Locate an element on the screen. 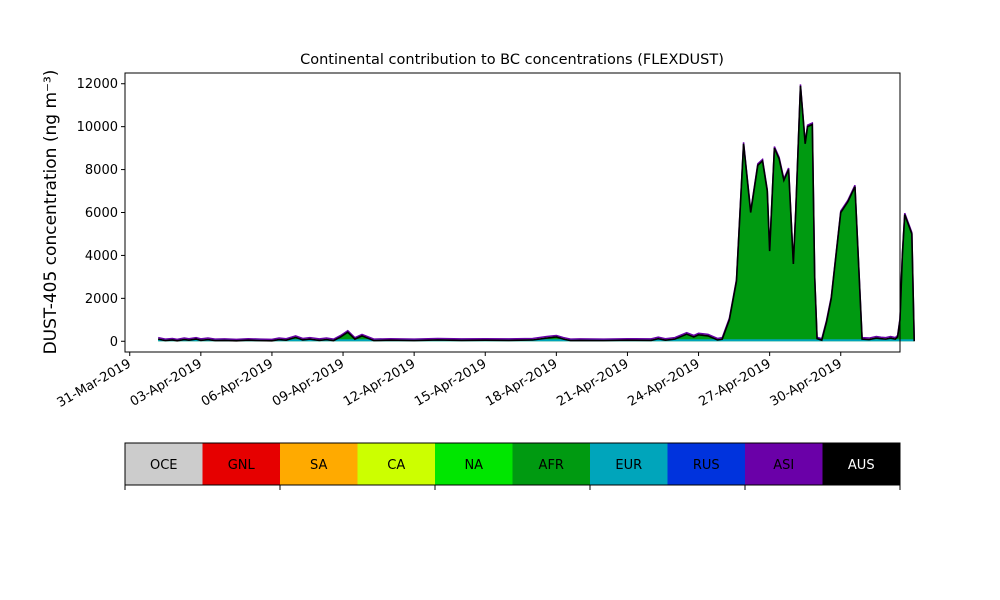 The width and height of the screenshot is (1000, 600). x-tick-label: 18-Apr-2019 is located at coordinates (521, 382).